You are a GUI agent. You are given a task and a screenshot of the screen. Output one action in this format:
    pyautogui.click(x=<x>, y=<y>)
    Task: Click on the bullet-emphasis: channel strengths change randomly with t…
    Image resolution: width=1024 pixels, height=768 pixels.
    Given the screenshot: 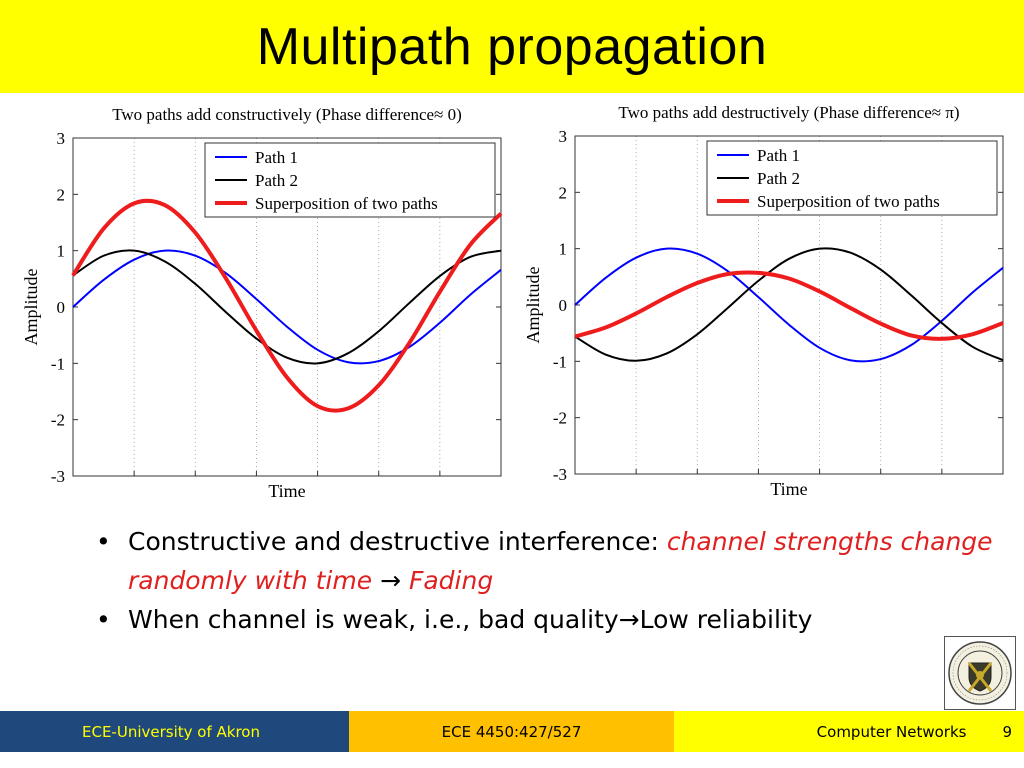 What is the action you would take?
    pyautogui.click(x=560, y=561)
    